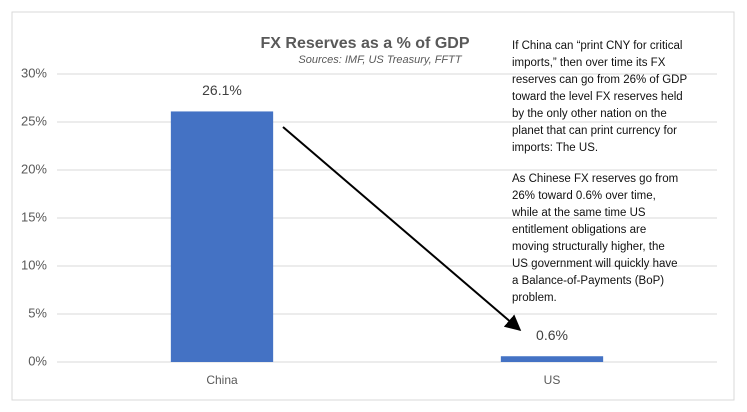  What do you see at coordinates (222, 90) in the screenshot?
I see `data-label: 26.1%` at bounding box center [222, 90].